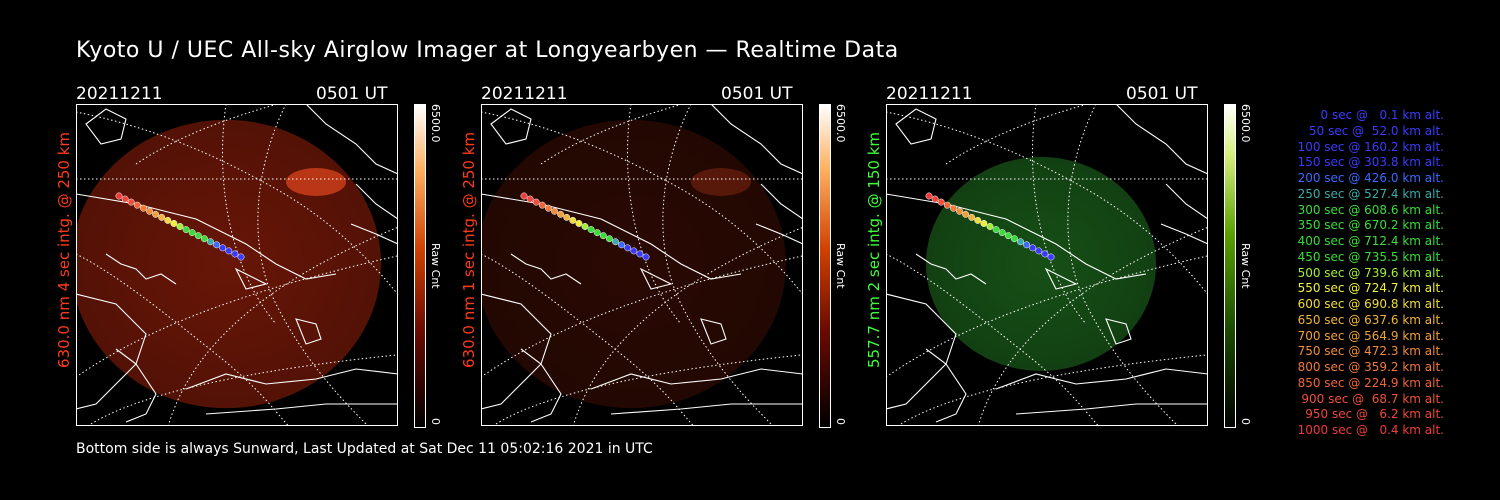 Image resolution: width=1500 pixels, height=500 pixels. Describe the element at coordinates (1370, 178) in the screenshot. I see `legend-row: 200 sec @ 426.0 km alt.` at that location.